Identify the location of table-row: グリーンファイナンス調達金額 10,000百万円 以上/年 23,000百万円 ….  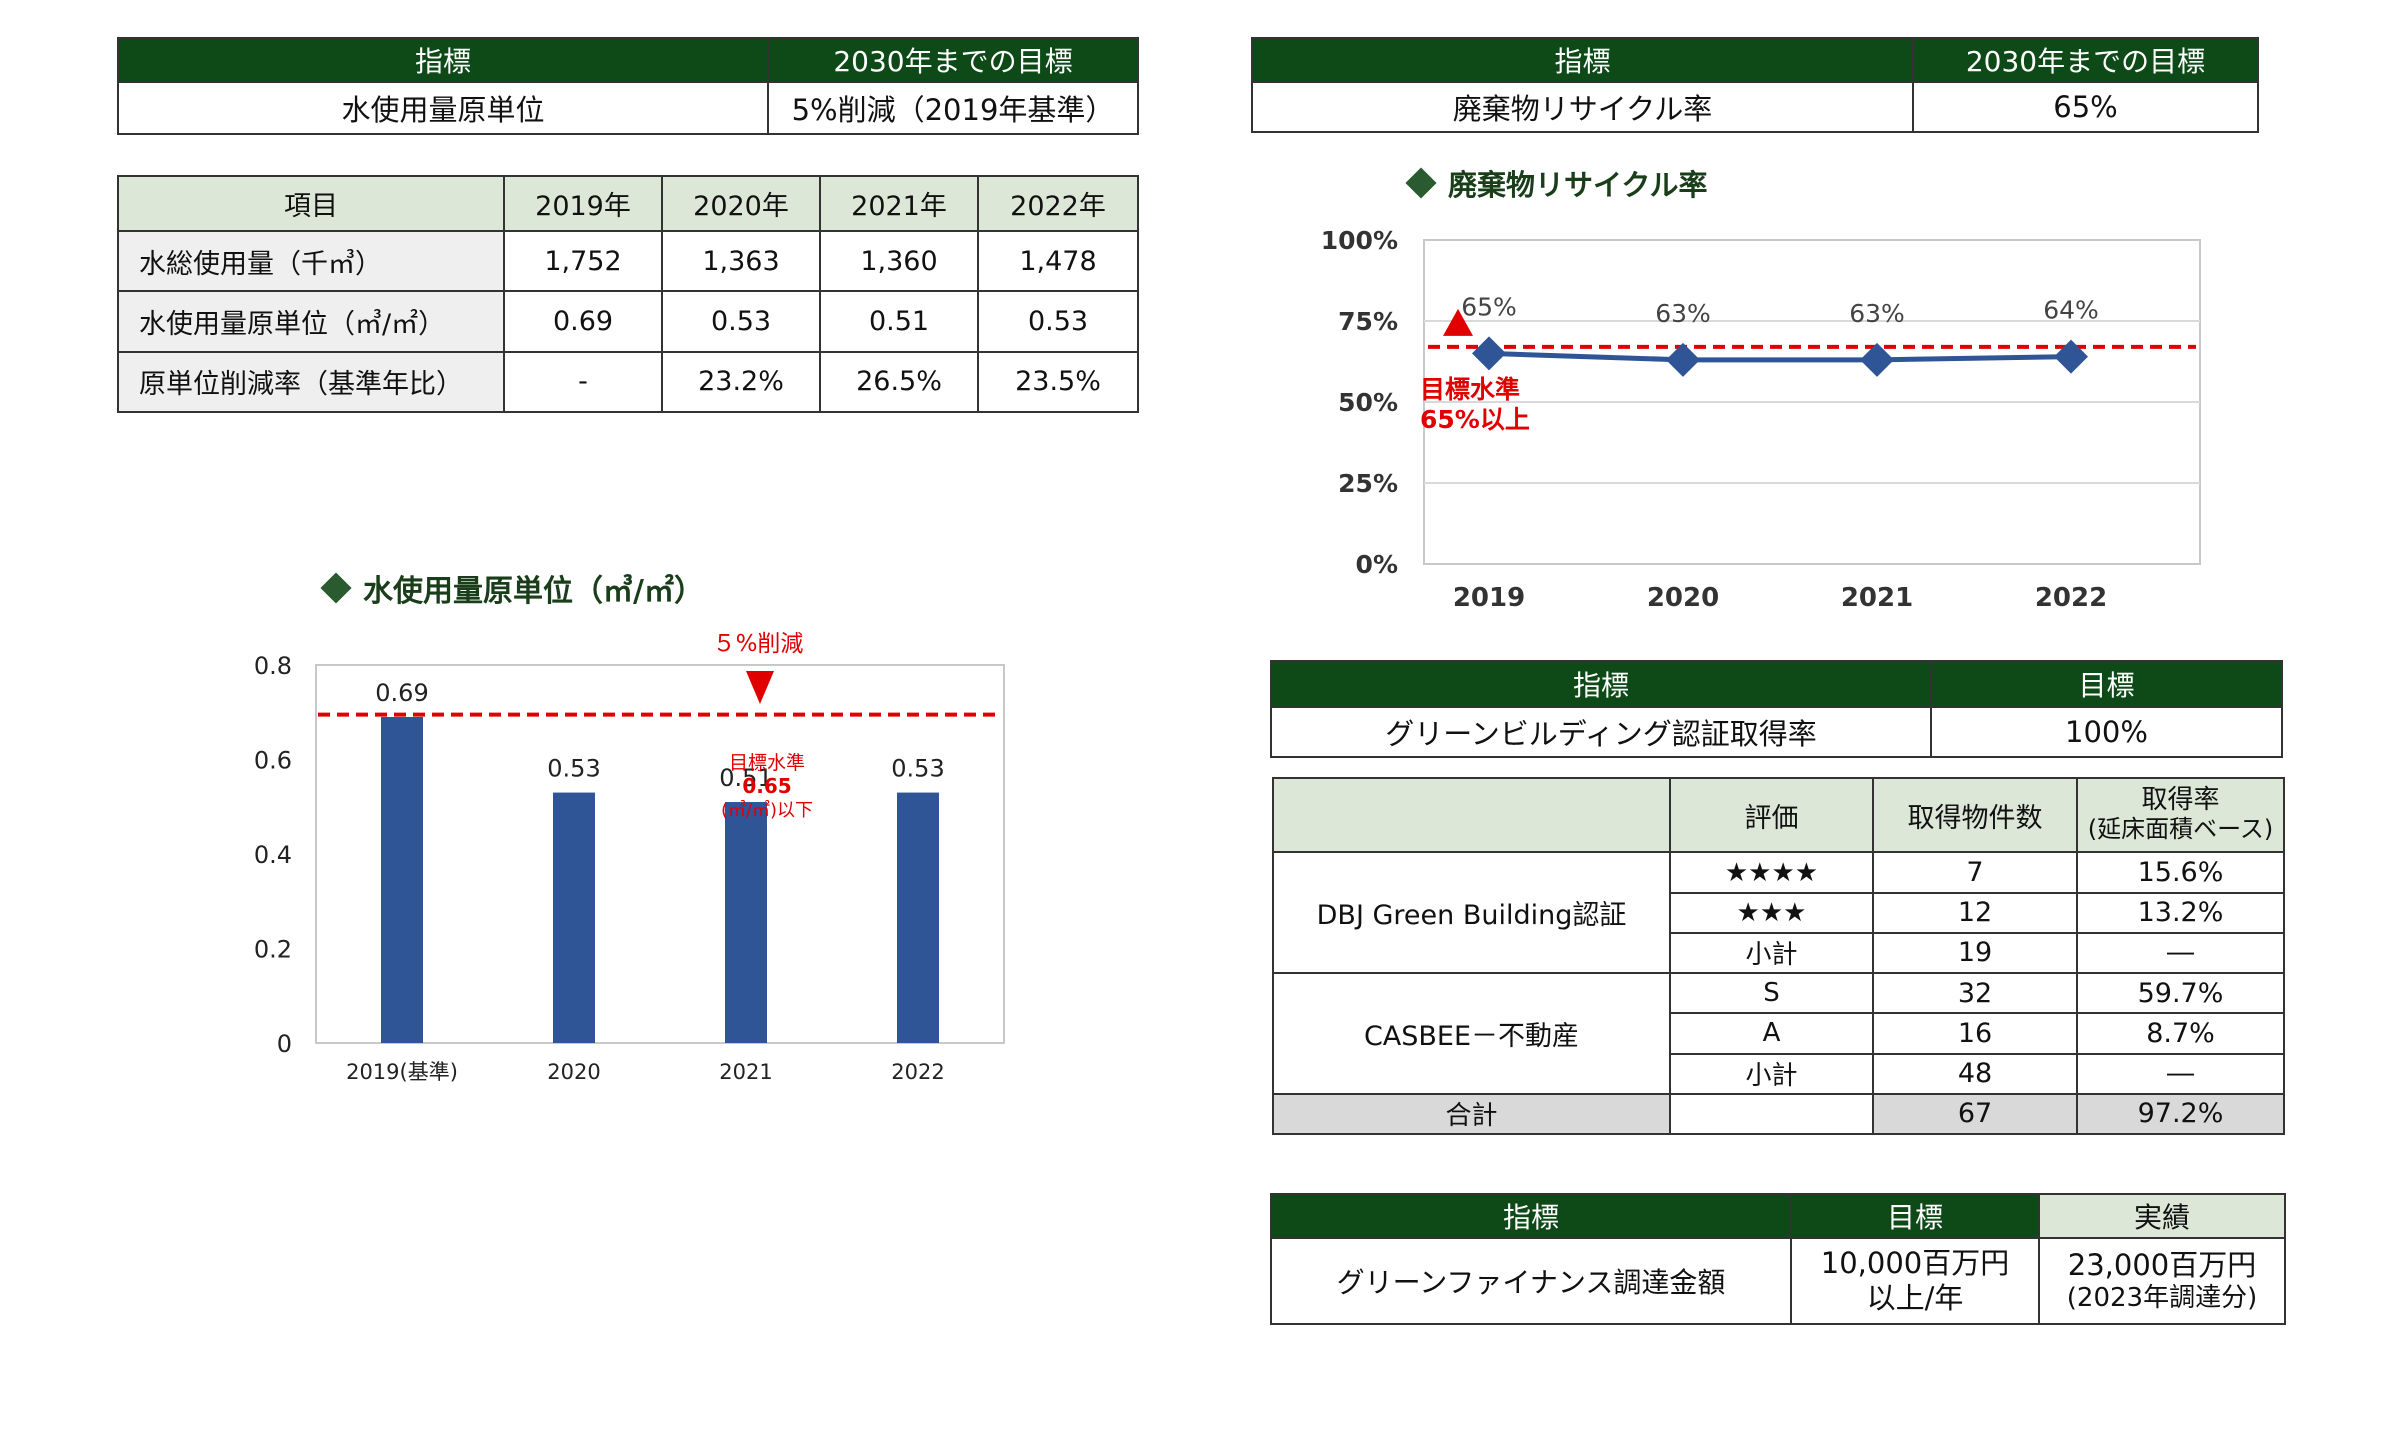
(1778, 1281).